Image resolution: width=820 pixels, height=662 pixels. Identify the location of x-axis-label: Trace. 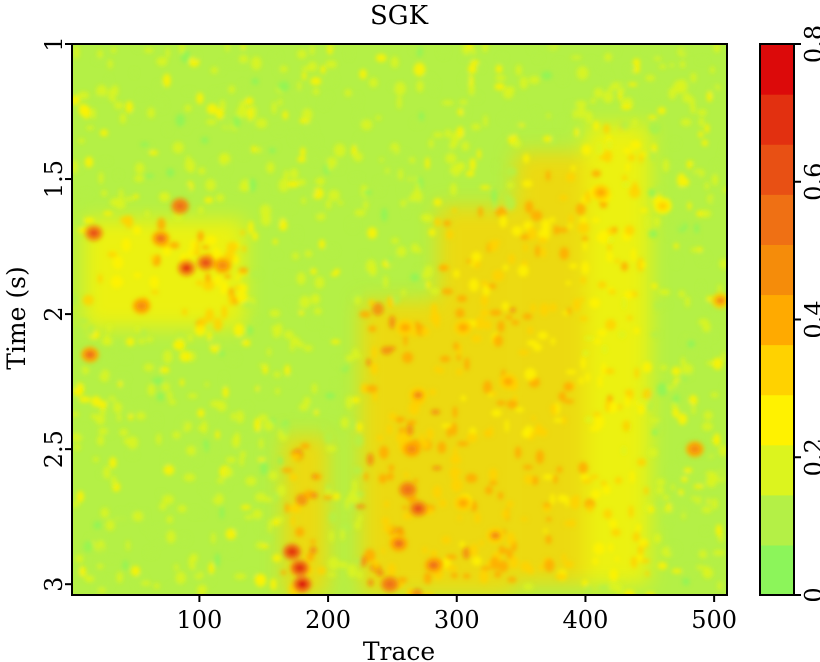
(399, 649).